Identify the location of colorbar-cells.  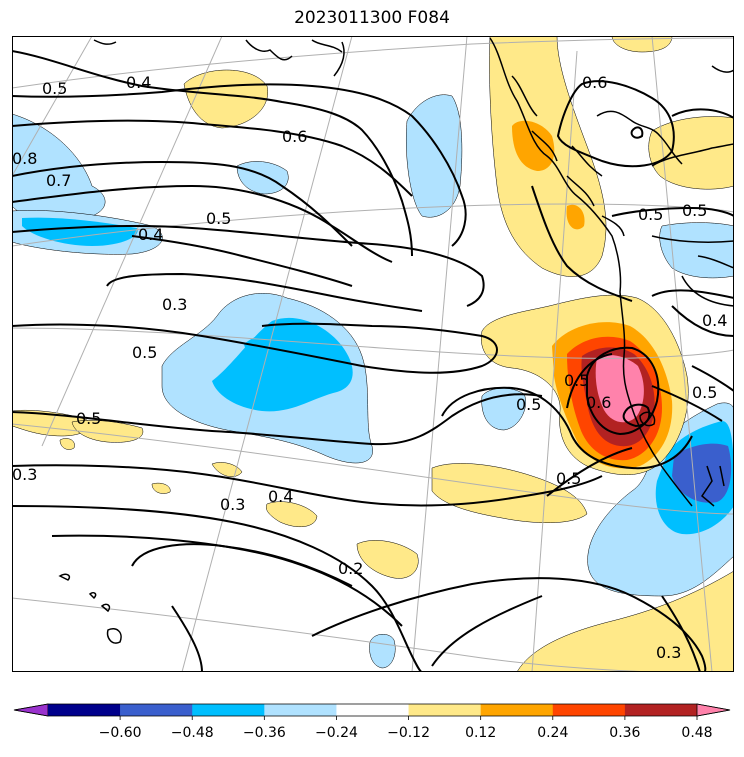
(372, 710).